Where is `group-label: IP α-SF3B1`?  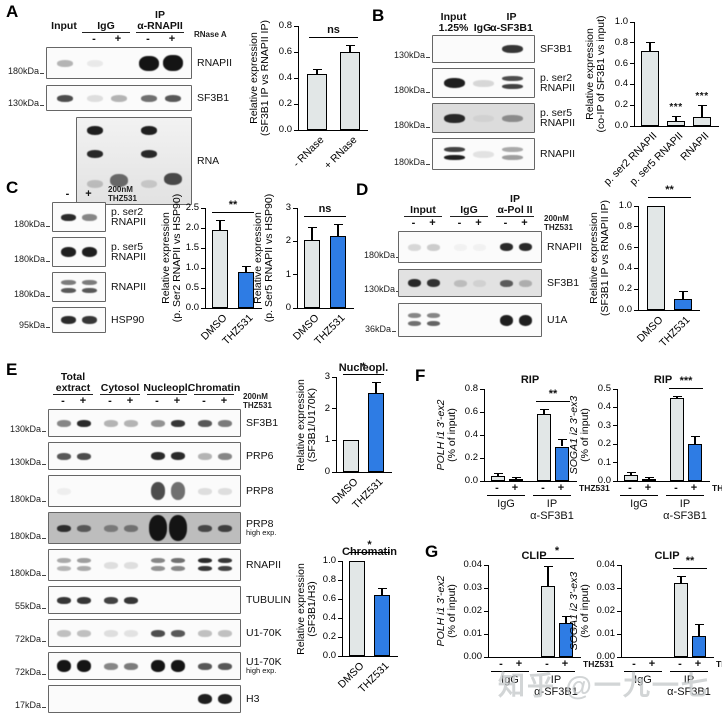 group-label: IP α-SF3B1 is located at coordinates (689, 686).